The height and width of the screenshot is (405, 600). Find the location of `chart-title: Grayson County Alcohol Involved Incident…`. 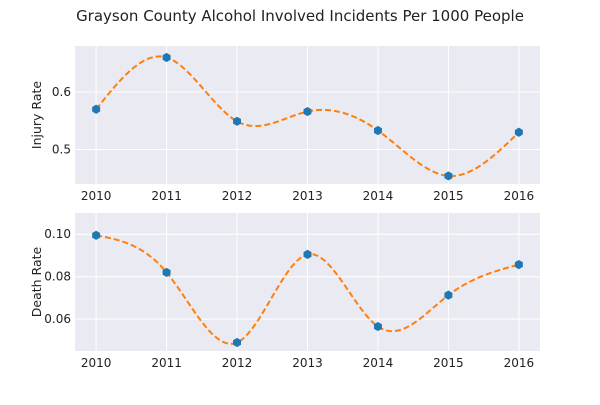

chart-title: Grayson County Alcohol Involved Incident… is located at coordinates (300, 16).